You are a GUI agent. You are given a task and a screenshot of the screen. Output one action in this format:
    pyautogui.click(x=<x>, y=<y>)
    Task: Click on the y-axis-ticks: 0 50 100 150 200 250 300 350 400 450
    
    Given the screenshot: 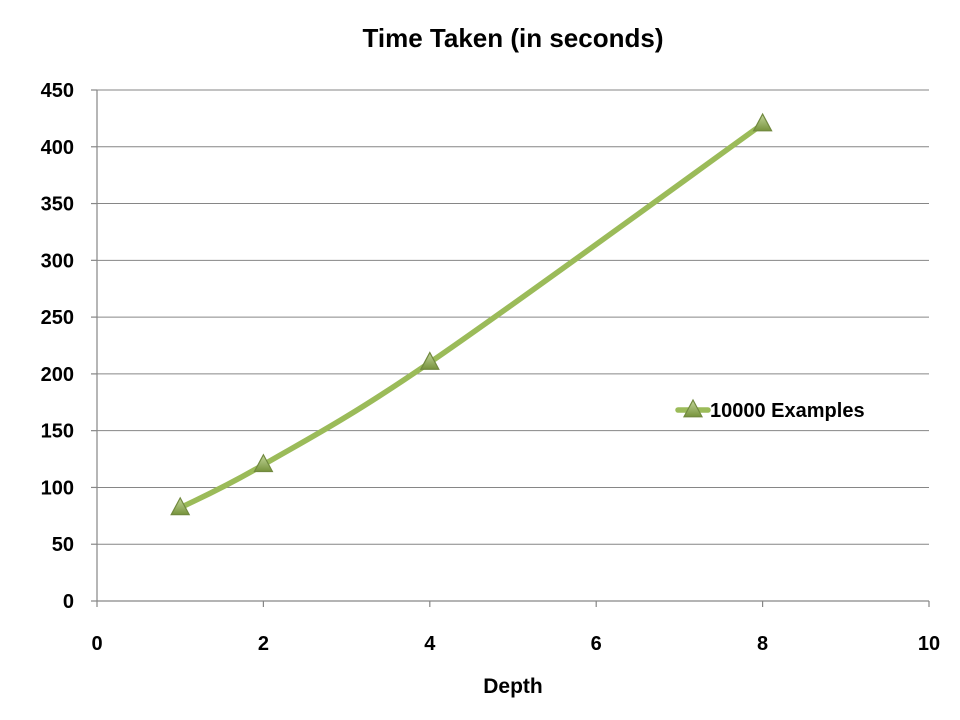 What is the action you would take?
    pyautogui.click(x=69, y=346)
    